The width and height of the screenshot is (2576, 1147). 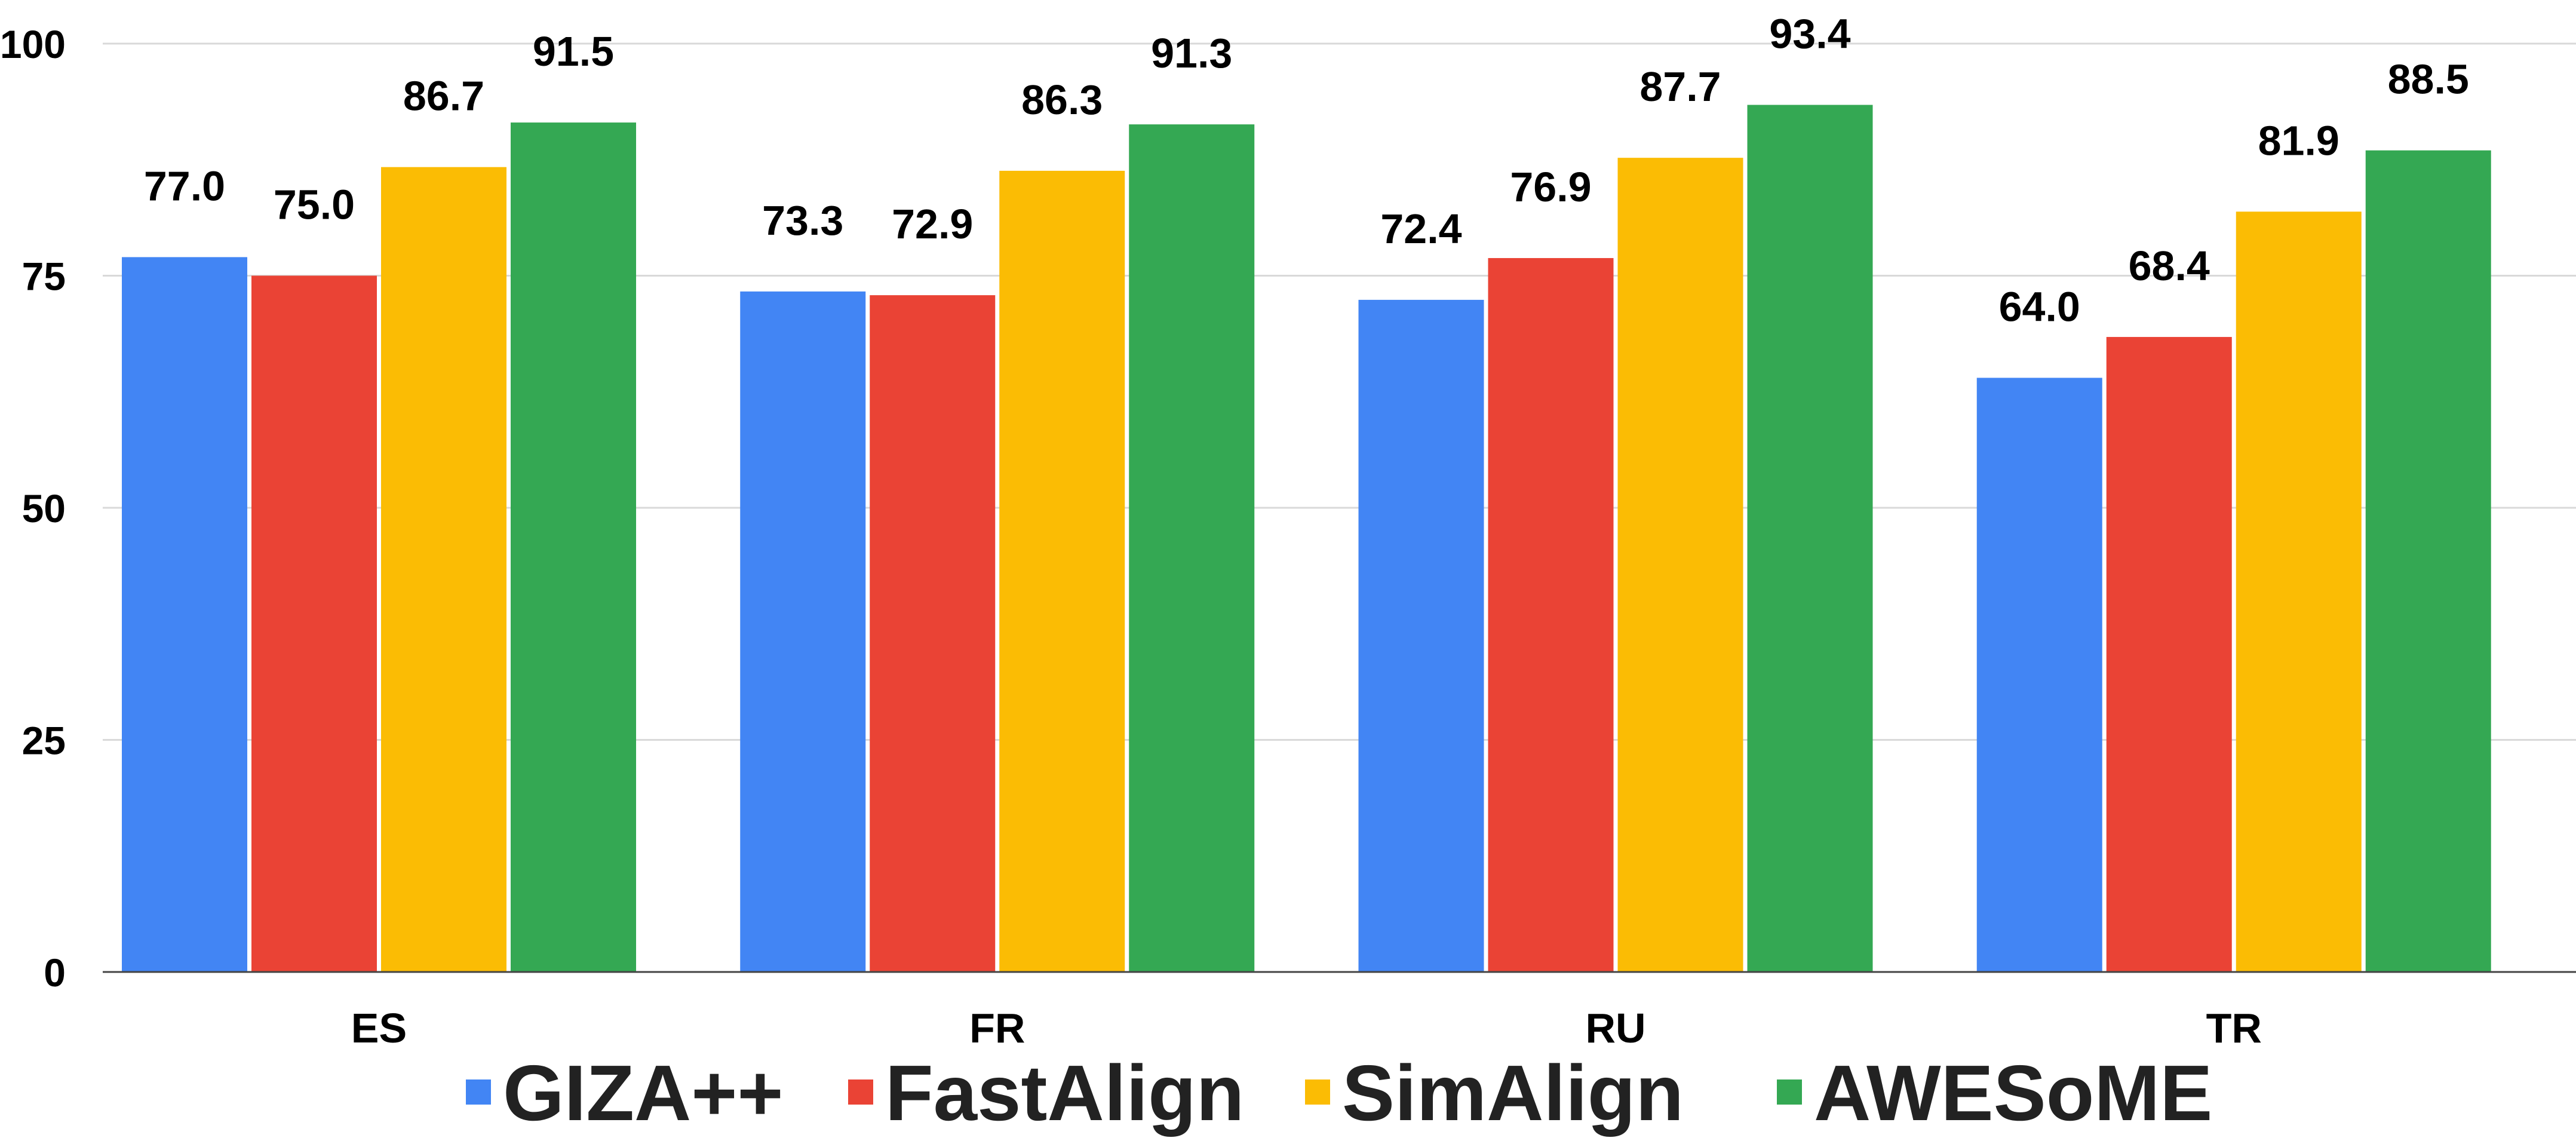 I want to click on bar-fastalign-es, so click(x=314, y=623).